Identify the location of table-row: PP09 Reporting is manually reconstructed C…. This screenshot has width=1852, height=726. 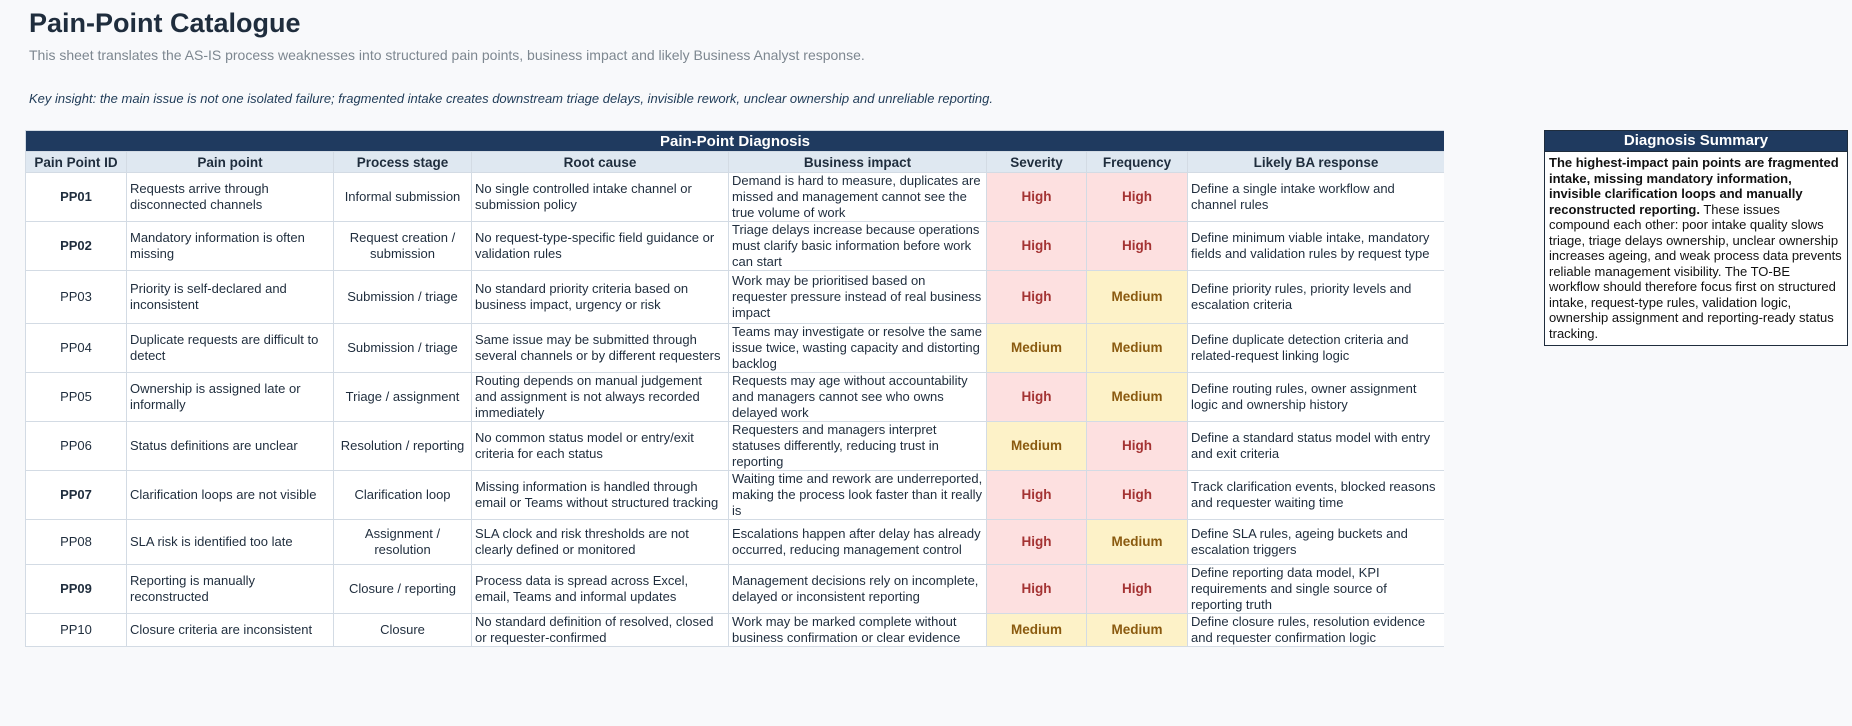
(734, 589).